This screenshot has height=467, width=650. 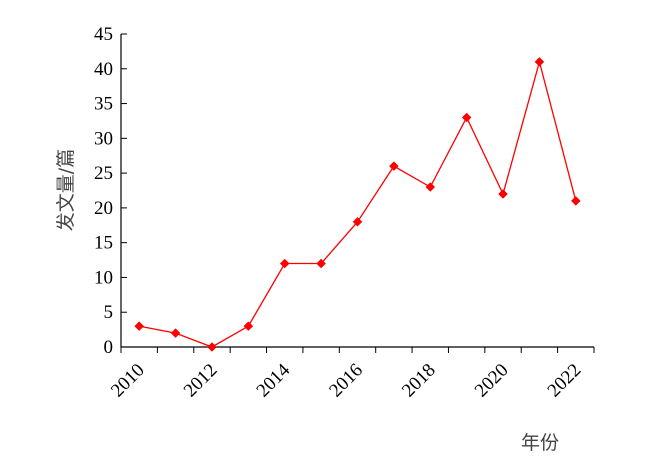 What do you see at coordinates (103, 138) in the screenshot?
I see `y-tick-label: 30` at bounding box center [103, 138].